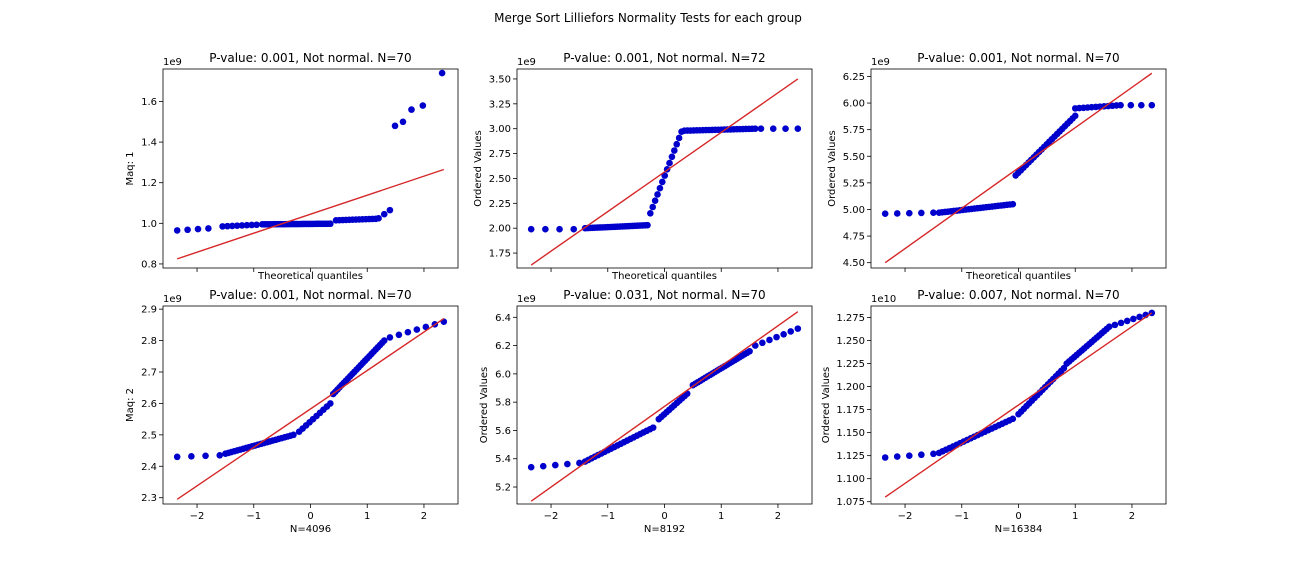 The image size is (1296, 576). I want to click on y-tick-label: 2.6, so click(149, 404).